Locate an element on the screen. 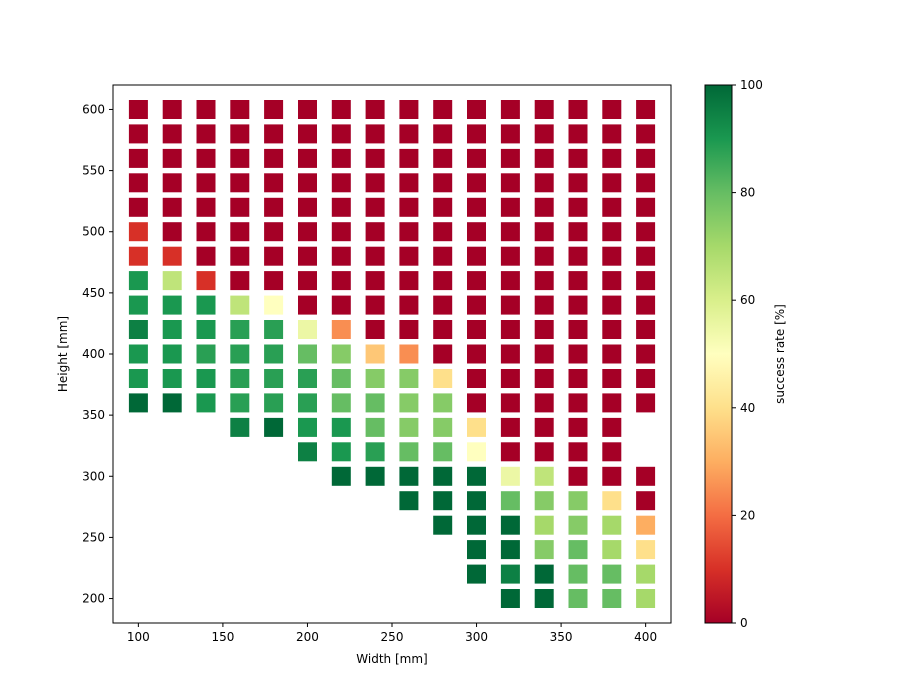 This screenshot has height=700, width=900. x-tick-label: 400 is located at coordinates (645, 637).